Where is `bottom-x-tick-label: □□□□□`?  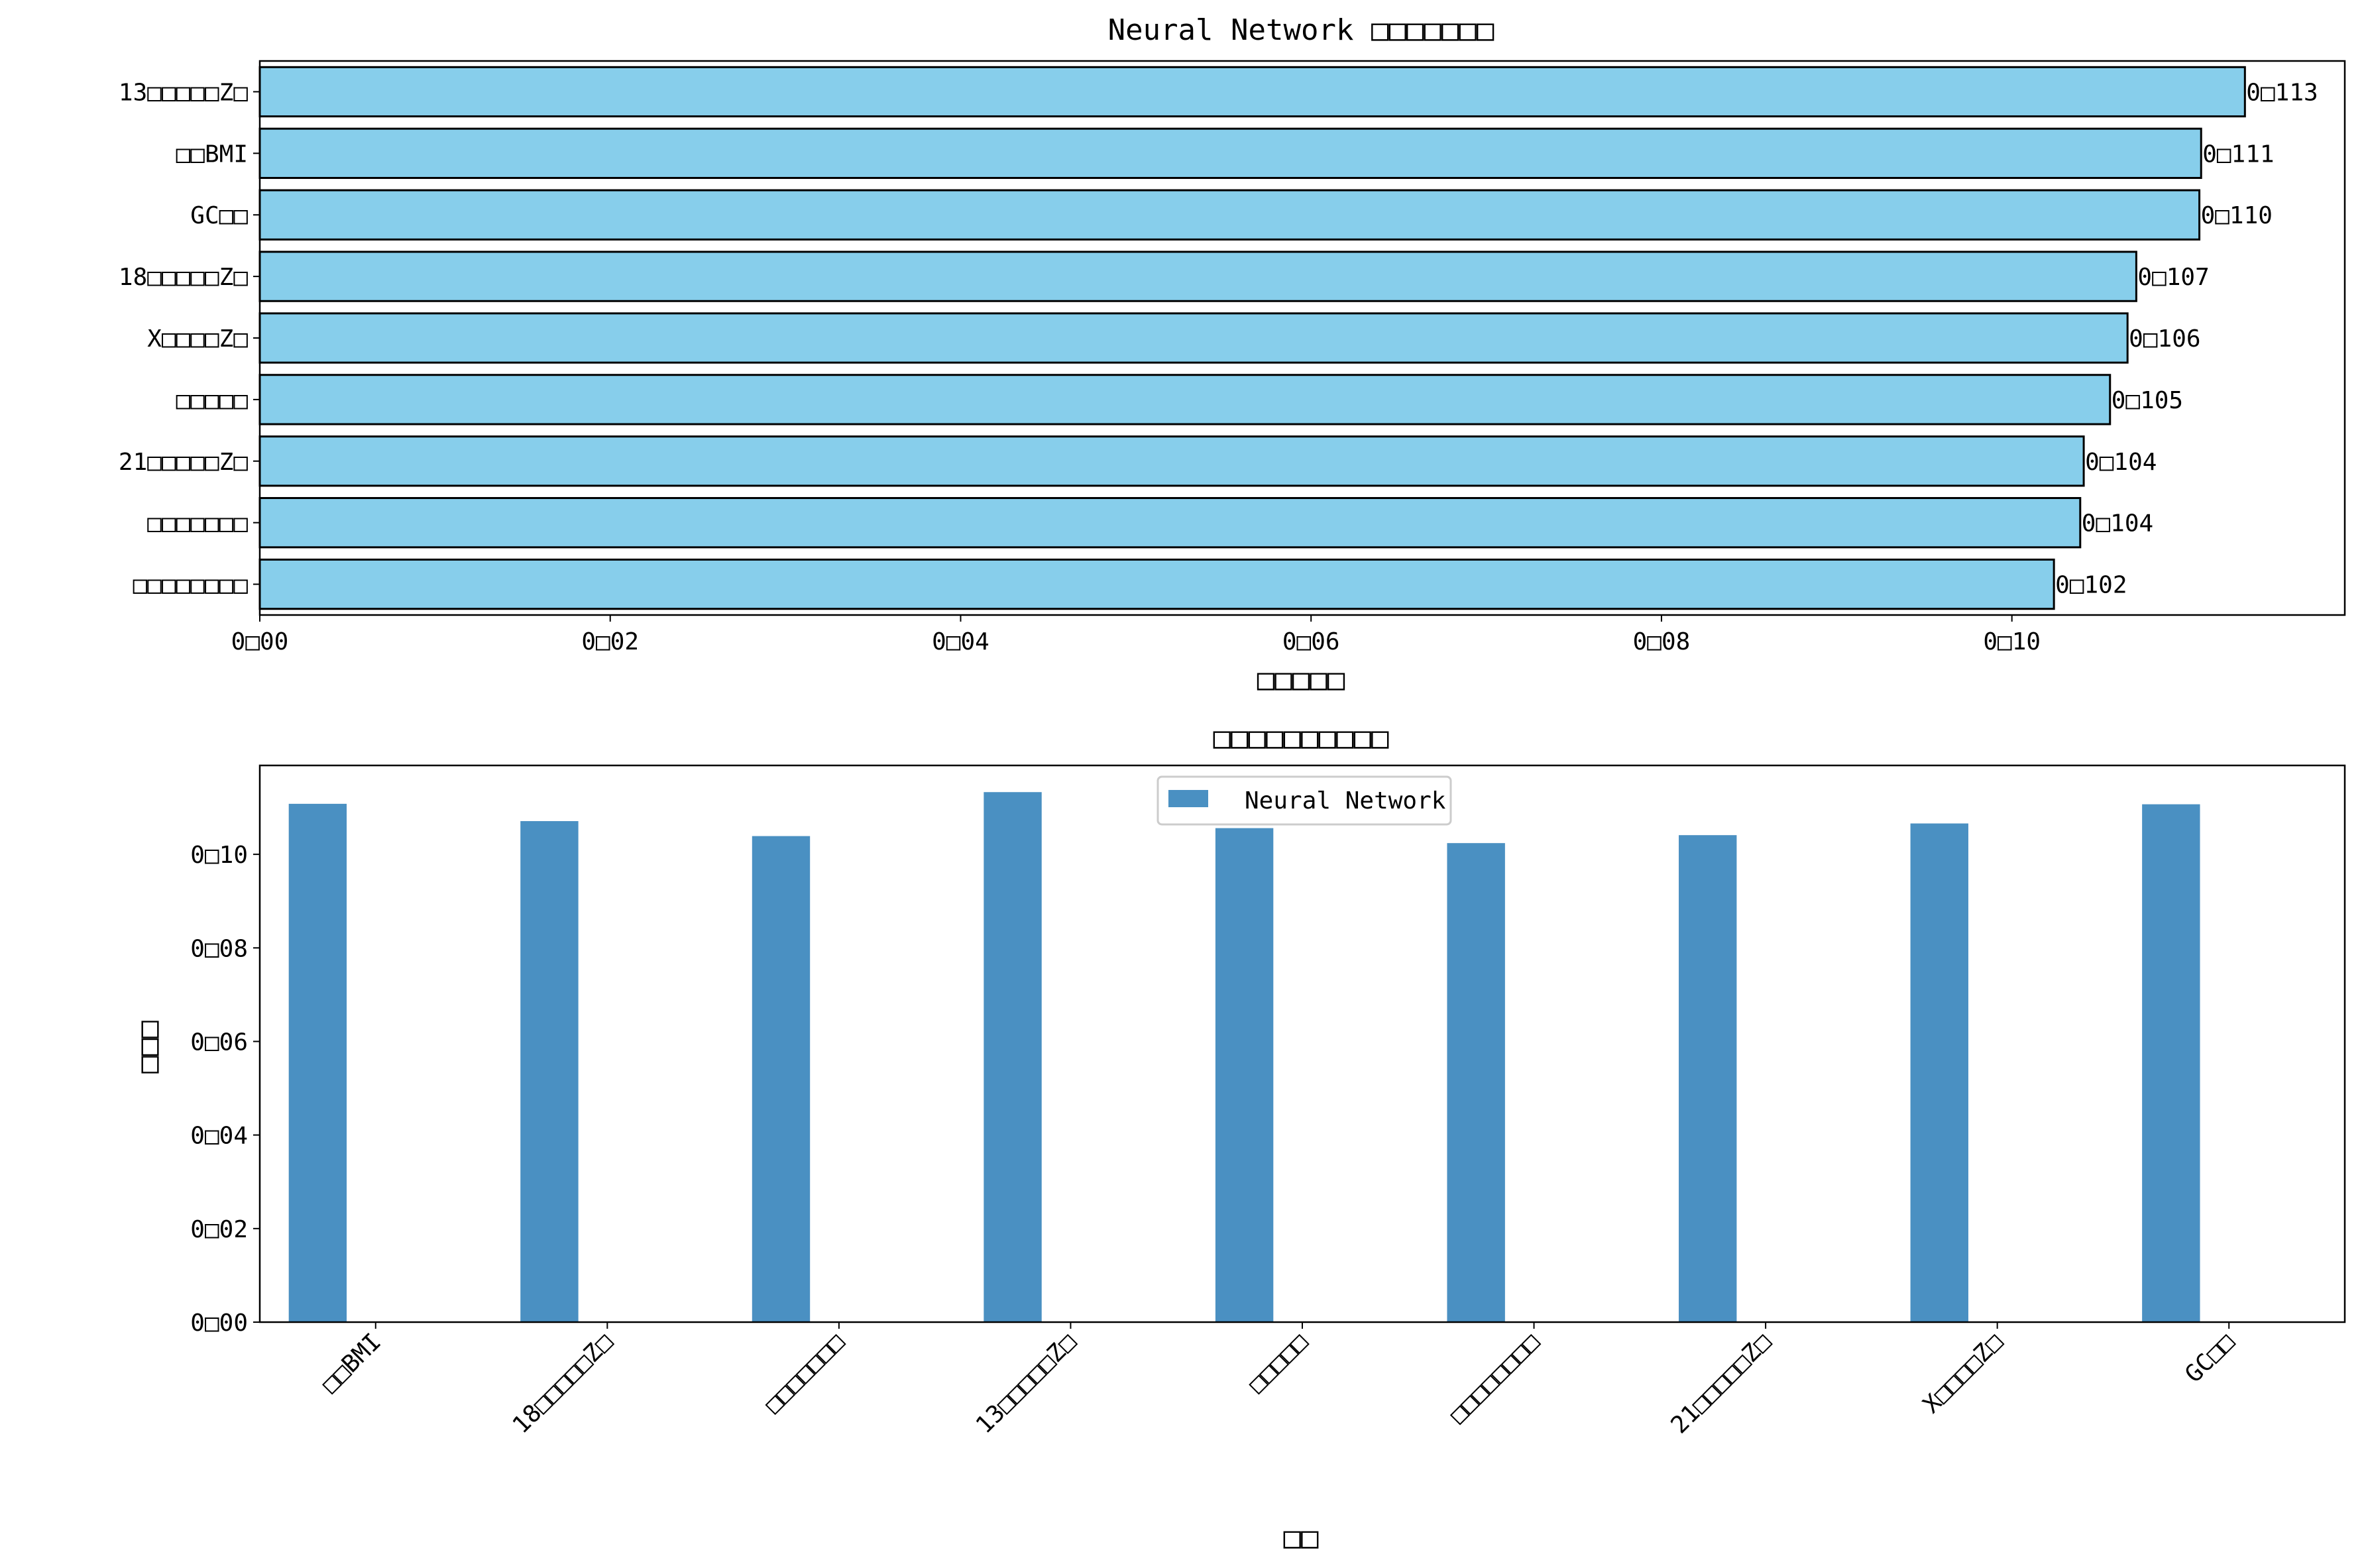 bottom-x-tick-label: □□□□□ is located at coordinates (1278, 1363).